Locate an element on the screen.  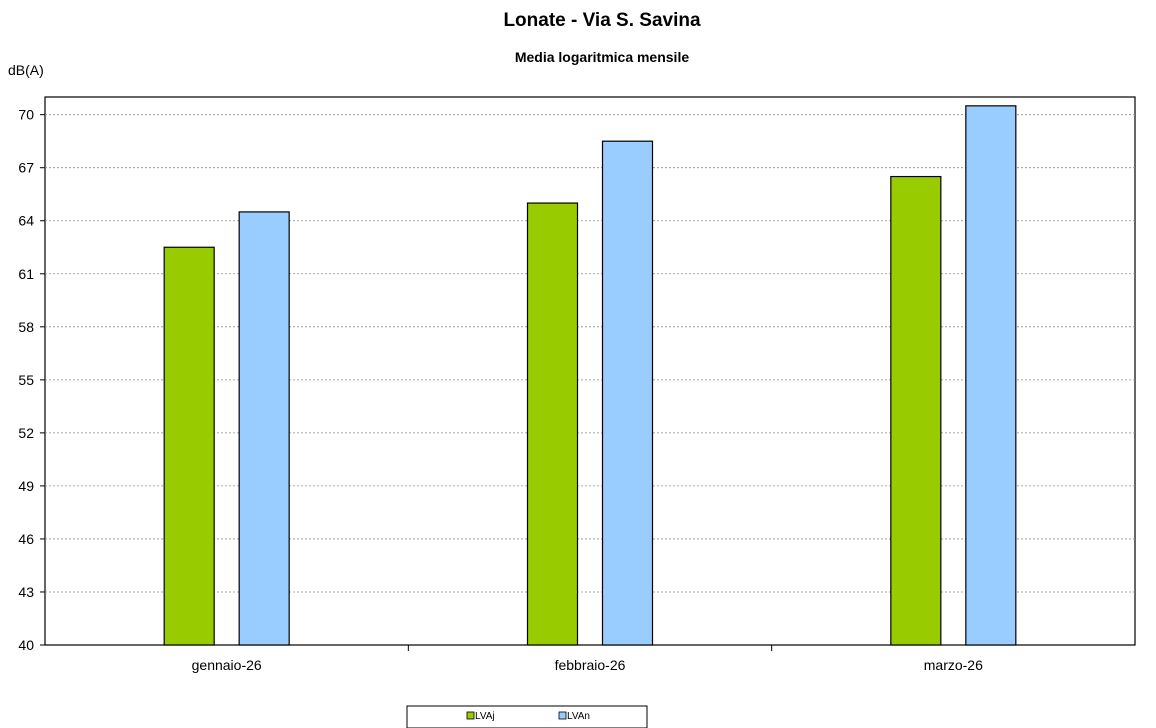
y-axis-label: dB(A) is located at coordinates (26, 70).